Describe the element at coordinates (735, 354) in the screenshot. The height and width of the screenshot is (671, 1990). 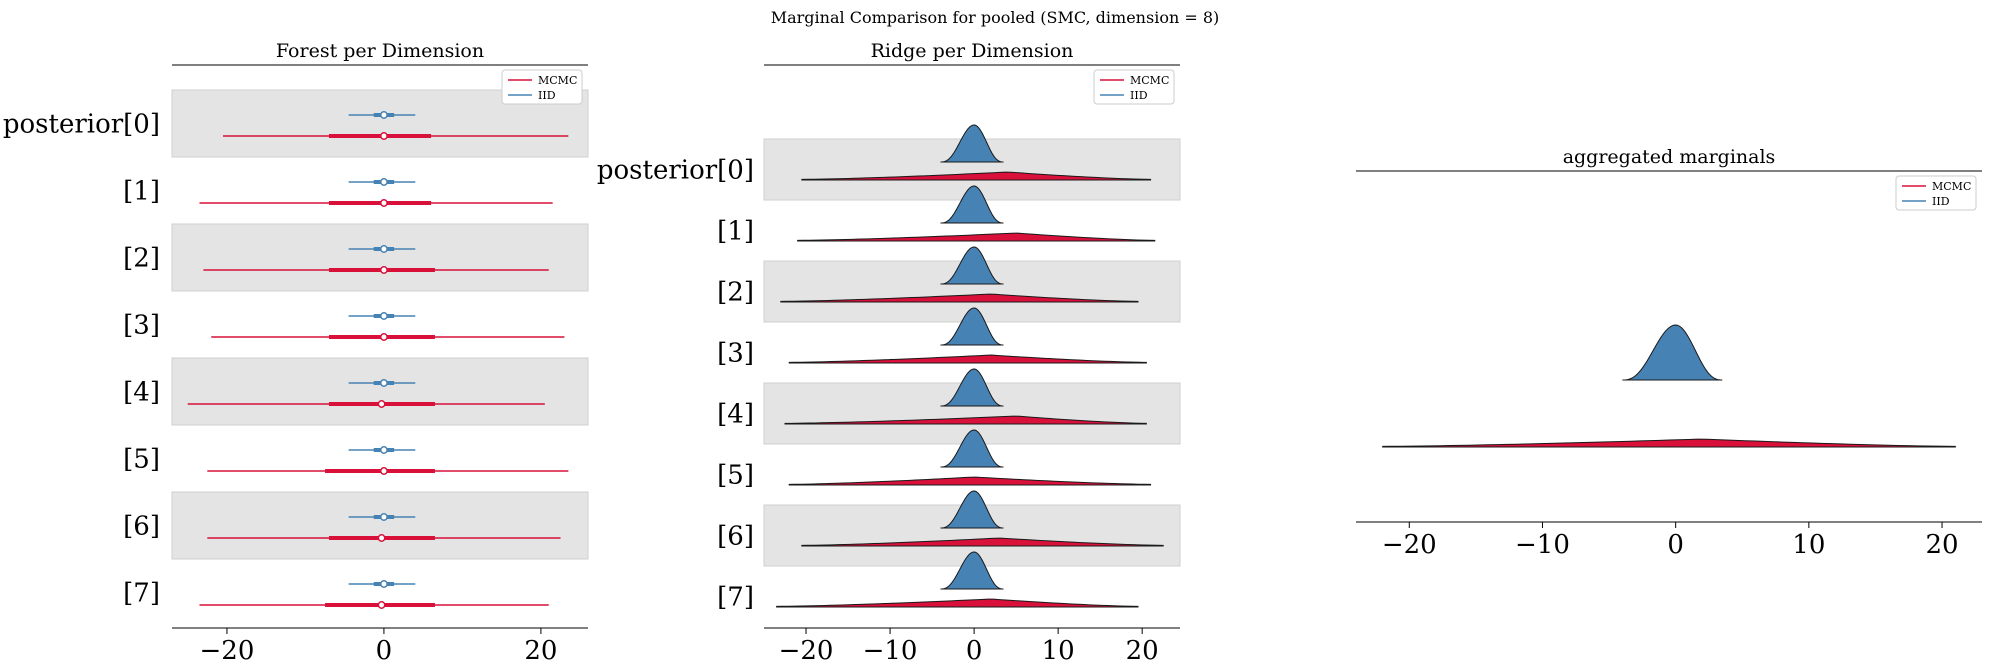
I see `ridge-ylabel: [3]` at that location.